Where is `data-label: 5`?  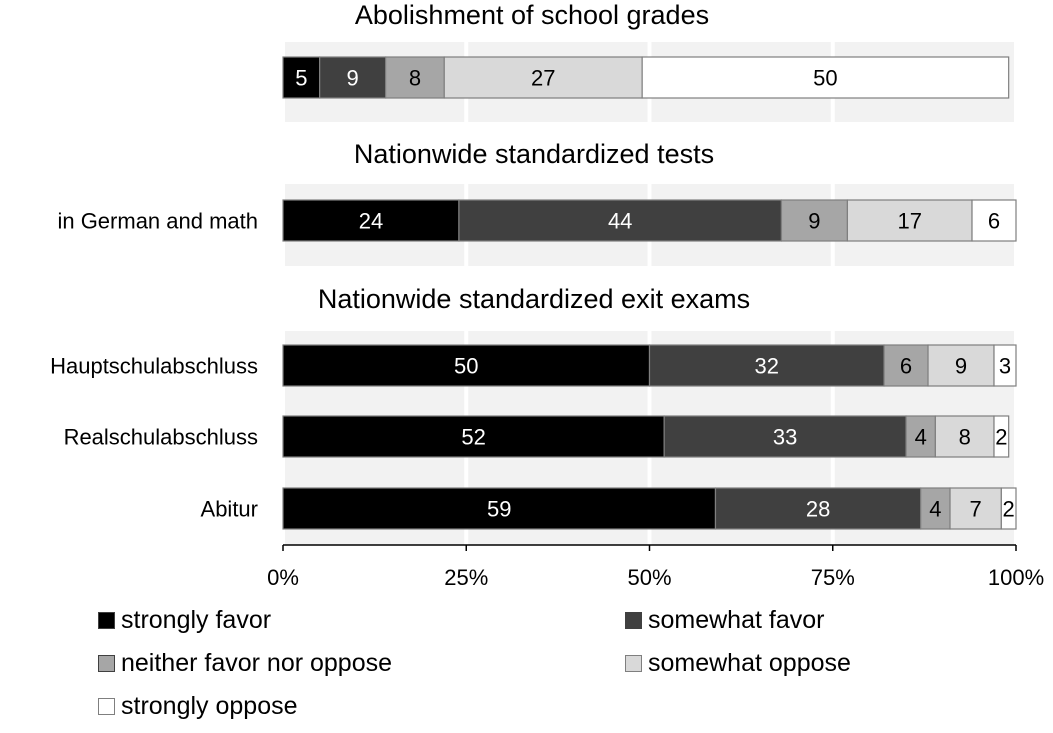 data-label: 5 is located at coordinates (301, 78).